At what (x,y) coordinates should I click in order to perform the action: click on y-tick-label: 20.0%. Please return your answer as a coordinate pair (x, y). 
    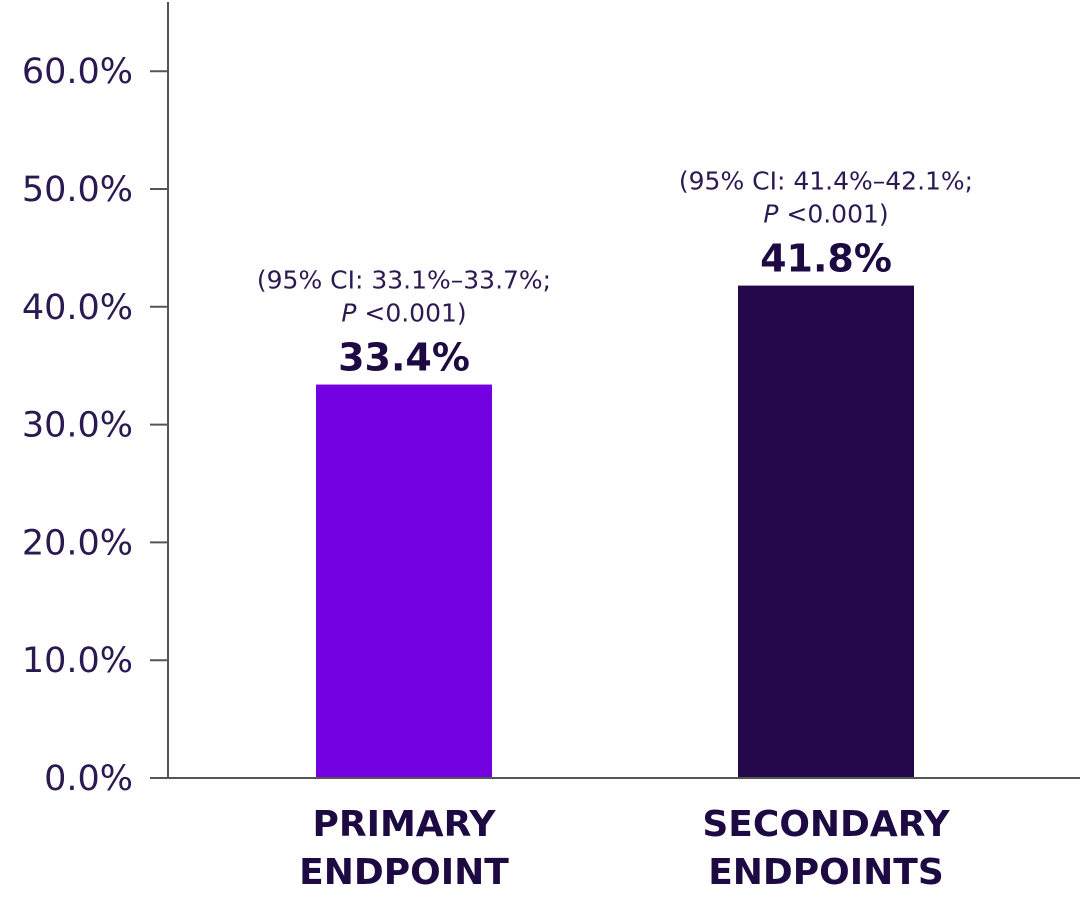
    Looking at the image, I should click on (77, 543).